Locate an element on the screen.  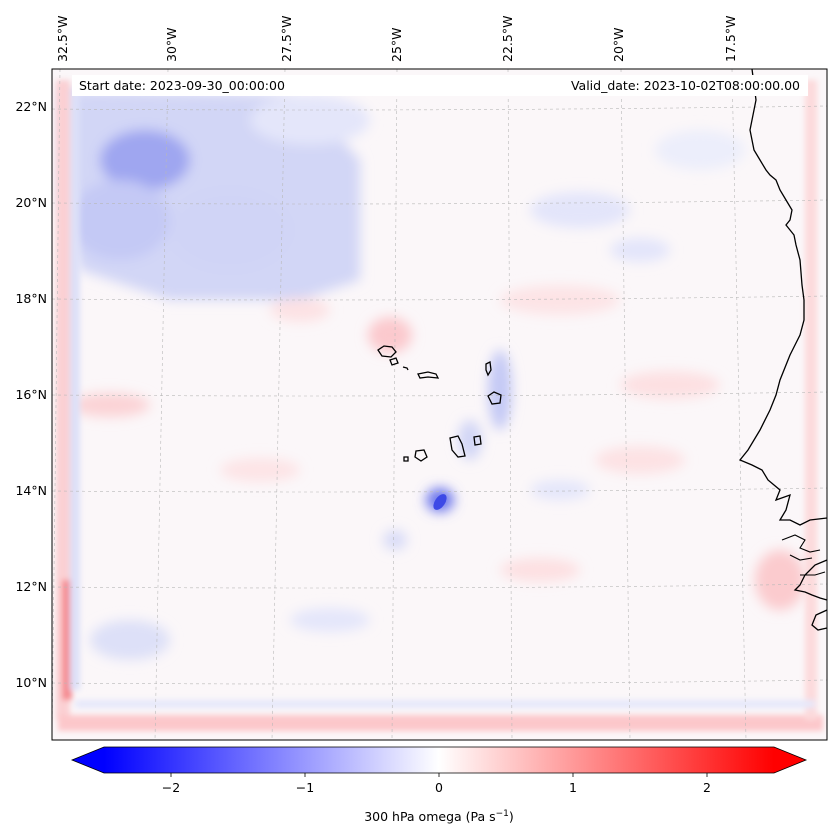
lon-label: 20°W is located at coordinates (618, 44).